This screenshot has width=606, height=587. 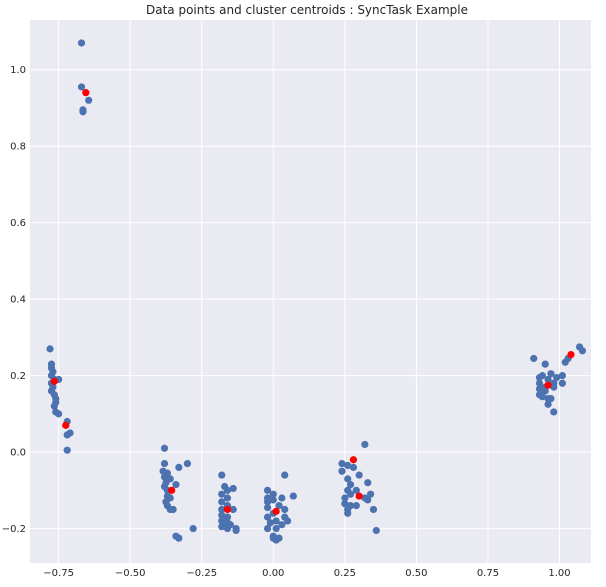 What do you see at coordinates (345, 573) in the screenshot?
I see `x-tick-label: 0.25` at bounding box center [345, 573].